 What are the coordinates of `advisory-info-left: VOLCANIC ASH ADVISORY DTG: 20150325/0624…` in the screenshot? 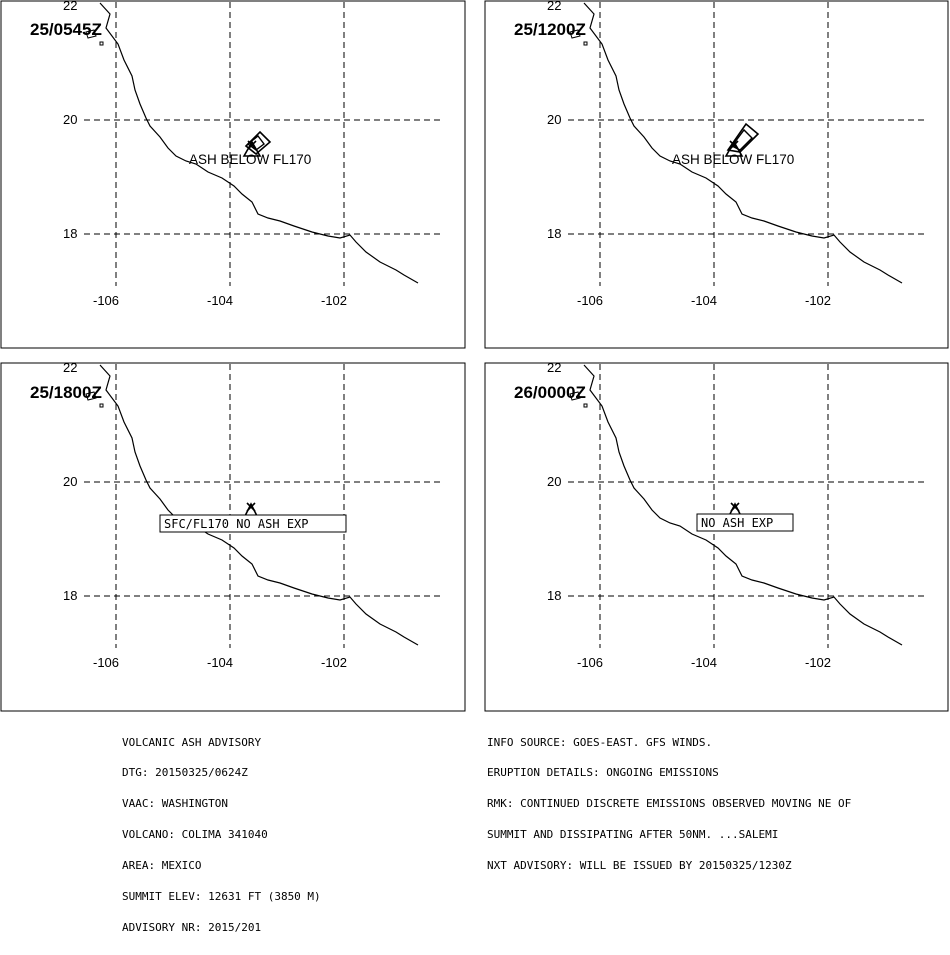 It's located at (221, 835).